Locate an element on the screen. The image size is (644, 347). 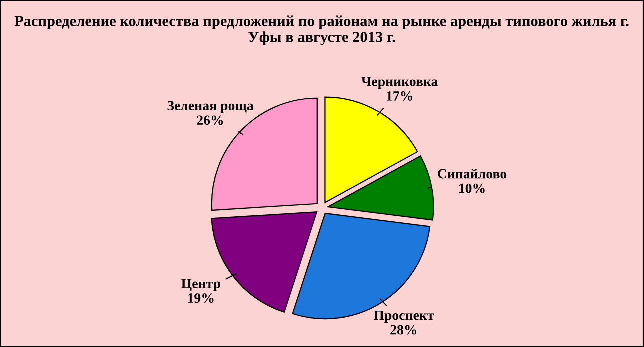
slice-label: Центр is located at coordinates (201, 285).